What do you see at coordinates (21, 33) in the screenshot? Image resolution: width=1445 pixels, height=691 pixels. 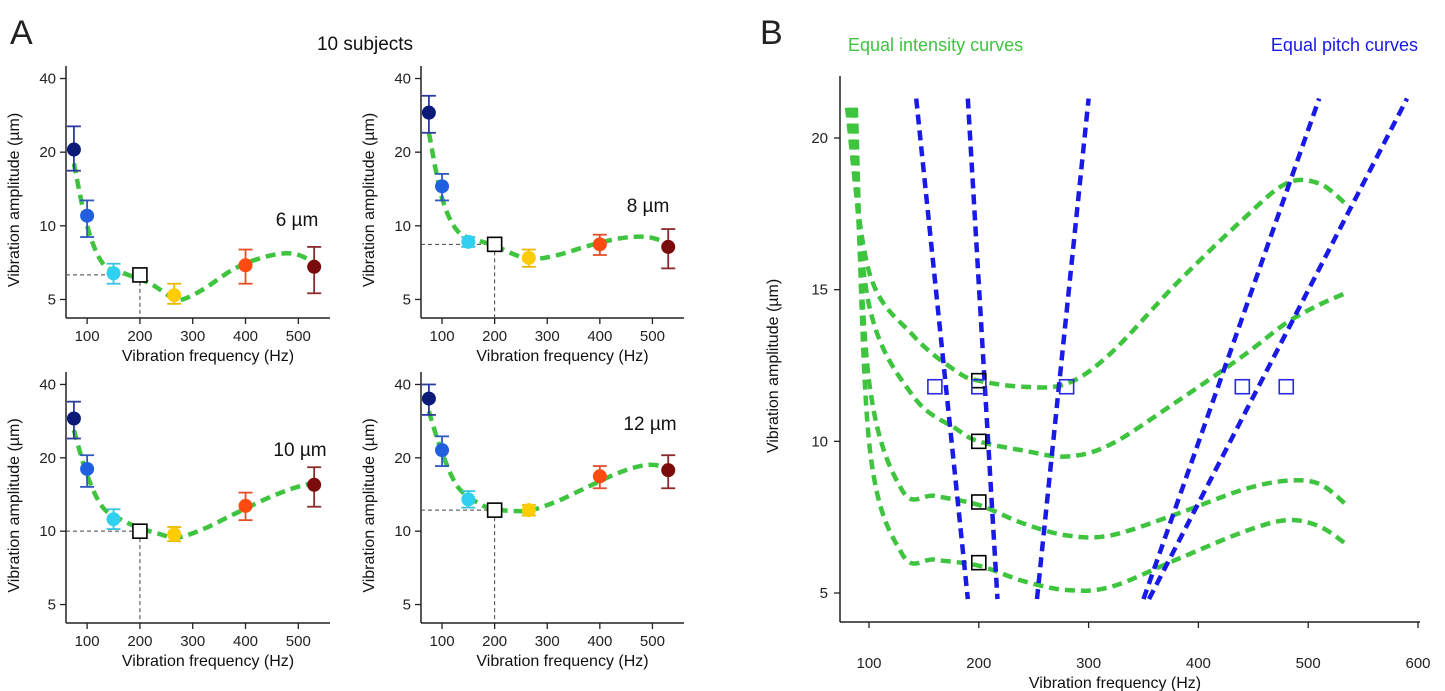 I see `panel-a-letter: A` at bounding box center [21, 33].